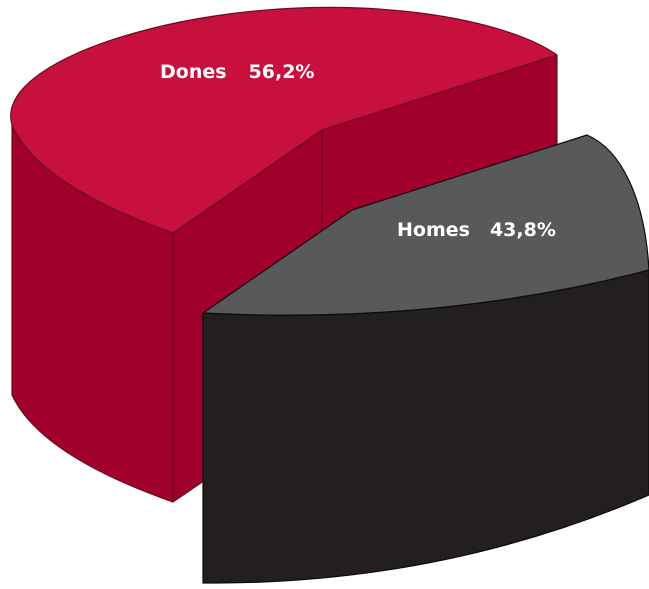 This screenshot has width=649, height=589. What do you see at coordinates (476, 230) in the screenshot?
I see `data-label-homes: Homes 43,8%` at bounding box center [476, 230].